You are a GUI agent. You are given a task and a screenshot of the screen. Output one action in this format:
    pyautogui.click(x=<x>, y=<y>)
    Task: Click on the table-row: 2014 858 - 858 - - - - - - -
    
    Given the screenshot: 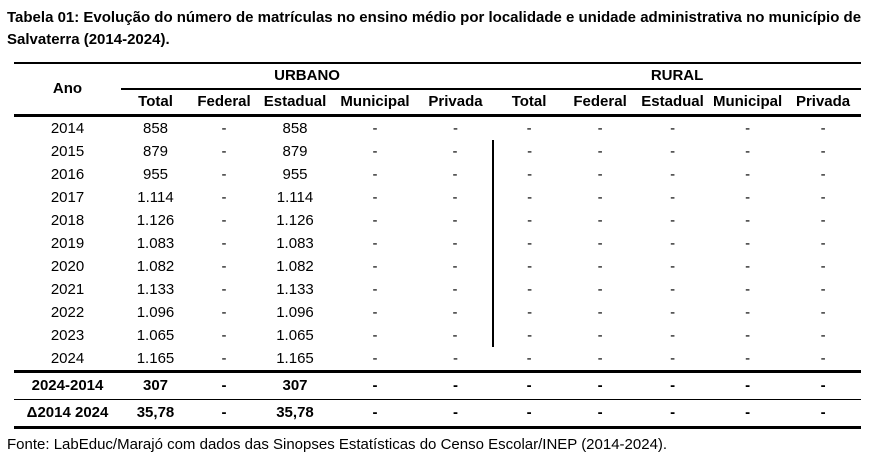 What is the action you would take?
    pyautogui.click(x=437, y=127)
    